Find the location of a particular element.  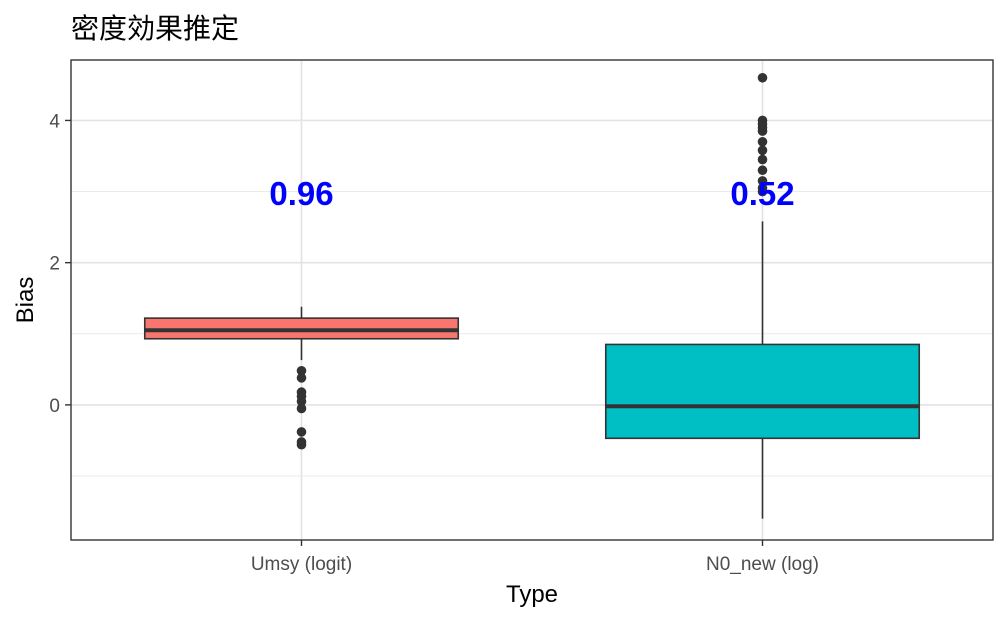

annotation-label: 0.52 is located at coordinates (762, 193).